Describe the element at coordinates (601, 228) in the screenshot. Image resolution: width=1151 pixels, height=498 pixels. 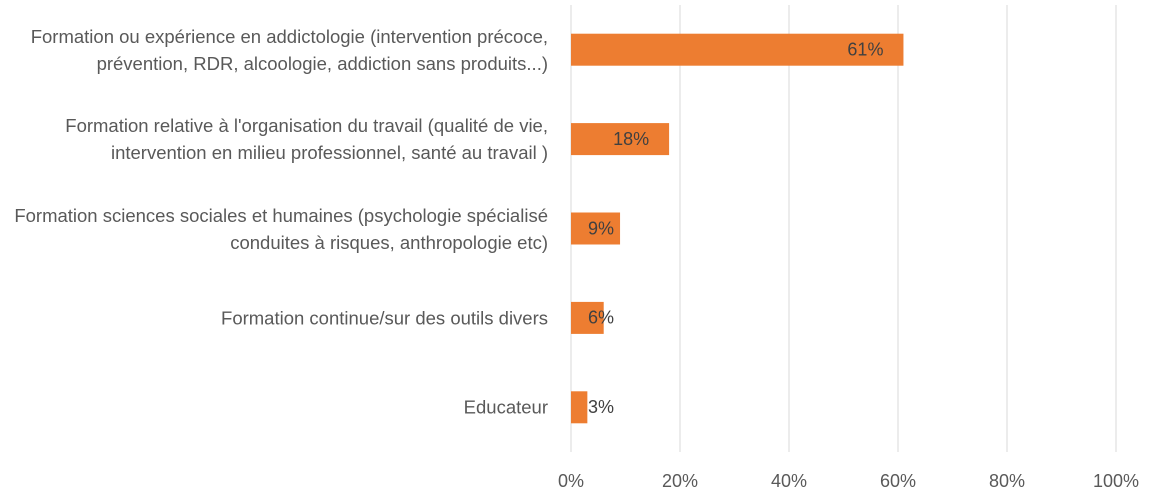
I see `data-label: 9%` at that location.